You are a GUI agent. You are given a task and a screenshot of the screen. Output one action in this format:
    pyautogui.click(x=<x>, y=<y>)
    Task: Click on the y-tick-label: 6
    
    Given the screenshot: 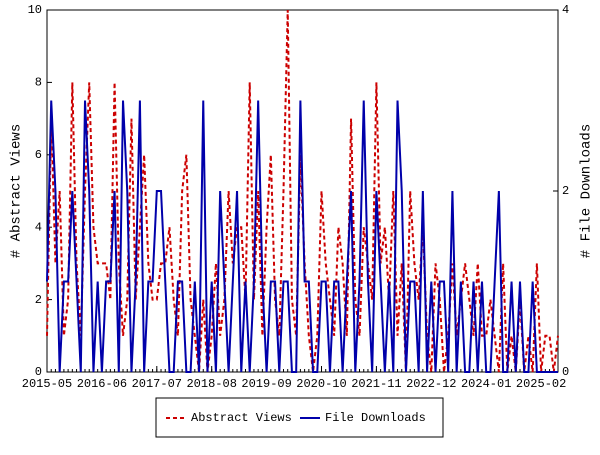 What is the action you would take?
    pyautogui.click(x=38, y=155)
    